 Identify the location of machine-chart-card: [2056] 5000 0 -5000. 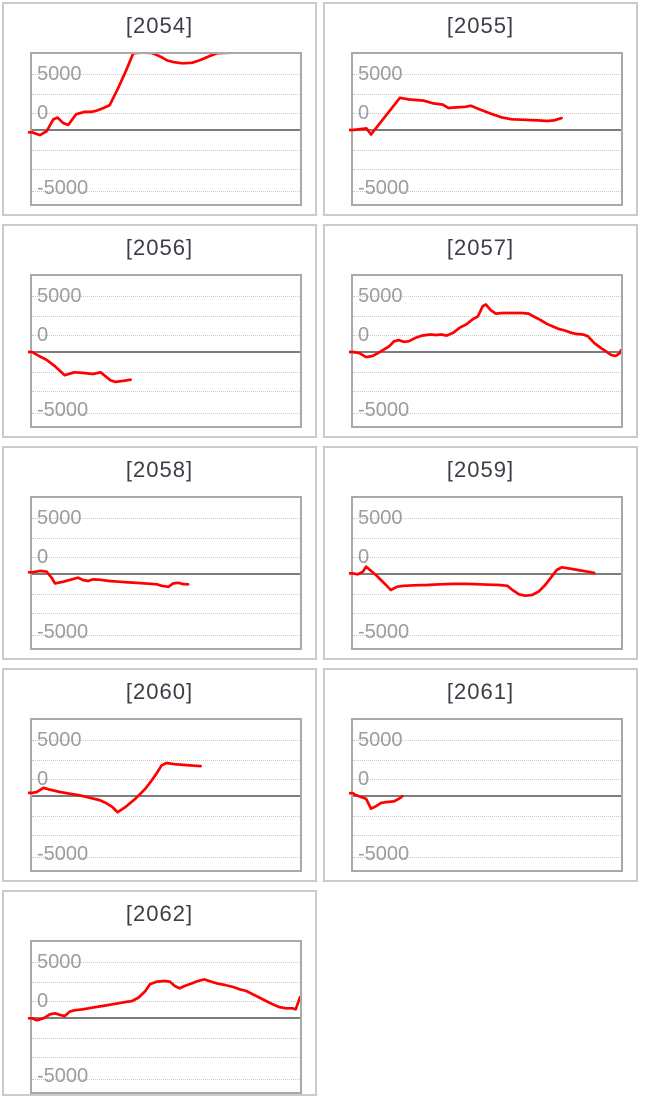
(159, 331).